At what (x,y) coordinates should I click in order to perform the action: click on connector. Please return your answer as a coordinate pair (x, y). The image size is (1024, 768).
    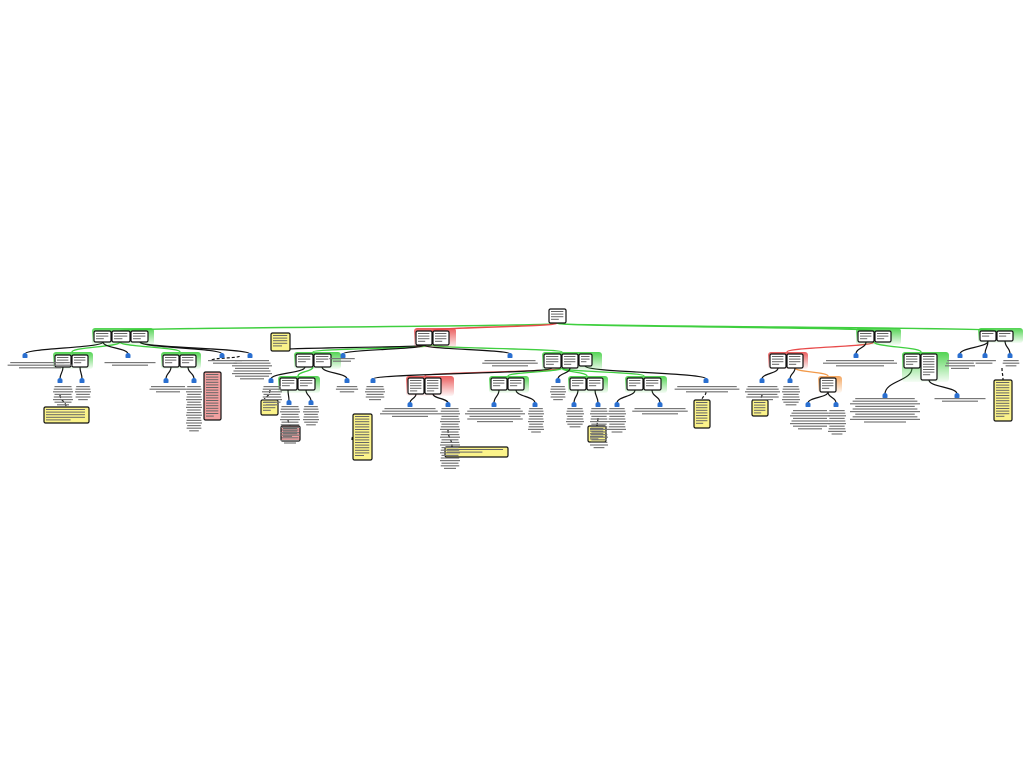
    Looking at the image, I should click on (792, 373).